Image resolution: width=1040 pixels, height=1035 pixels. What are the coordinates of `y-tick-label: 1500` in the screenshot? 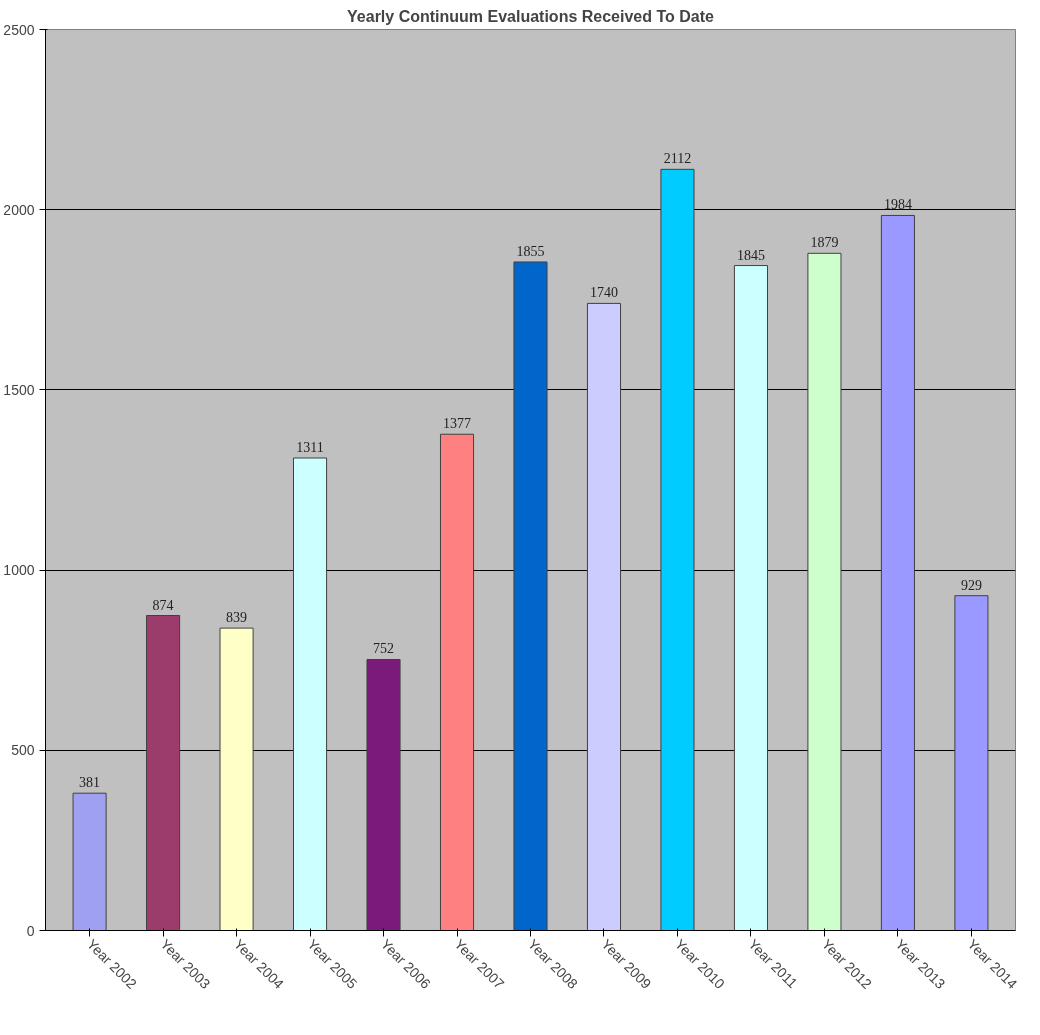 It's located at (19, 389).